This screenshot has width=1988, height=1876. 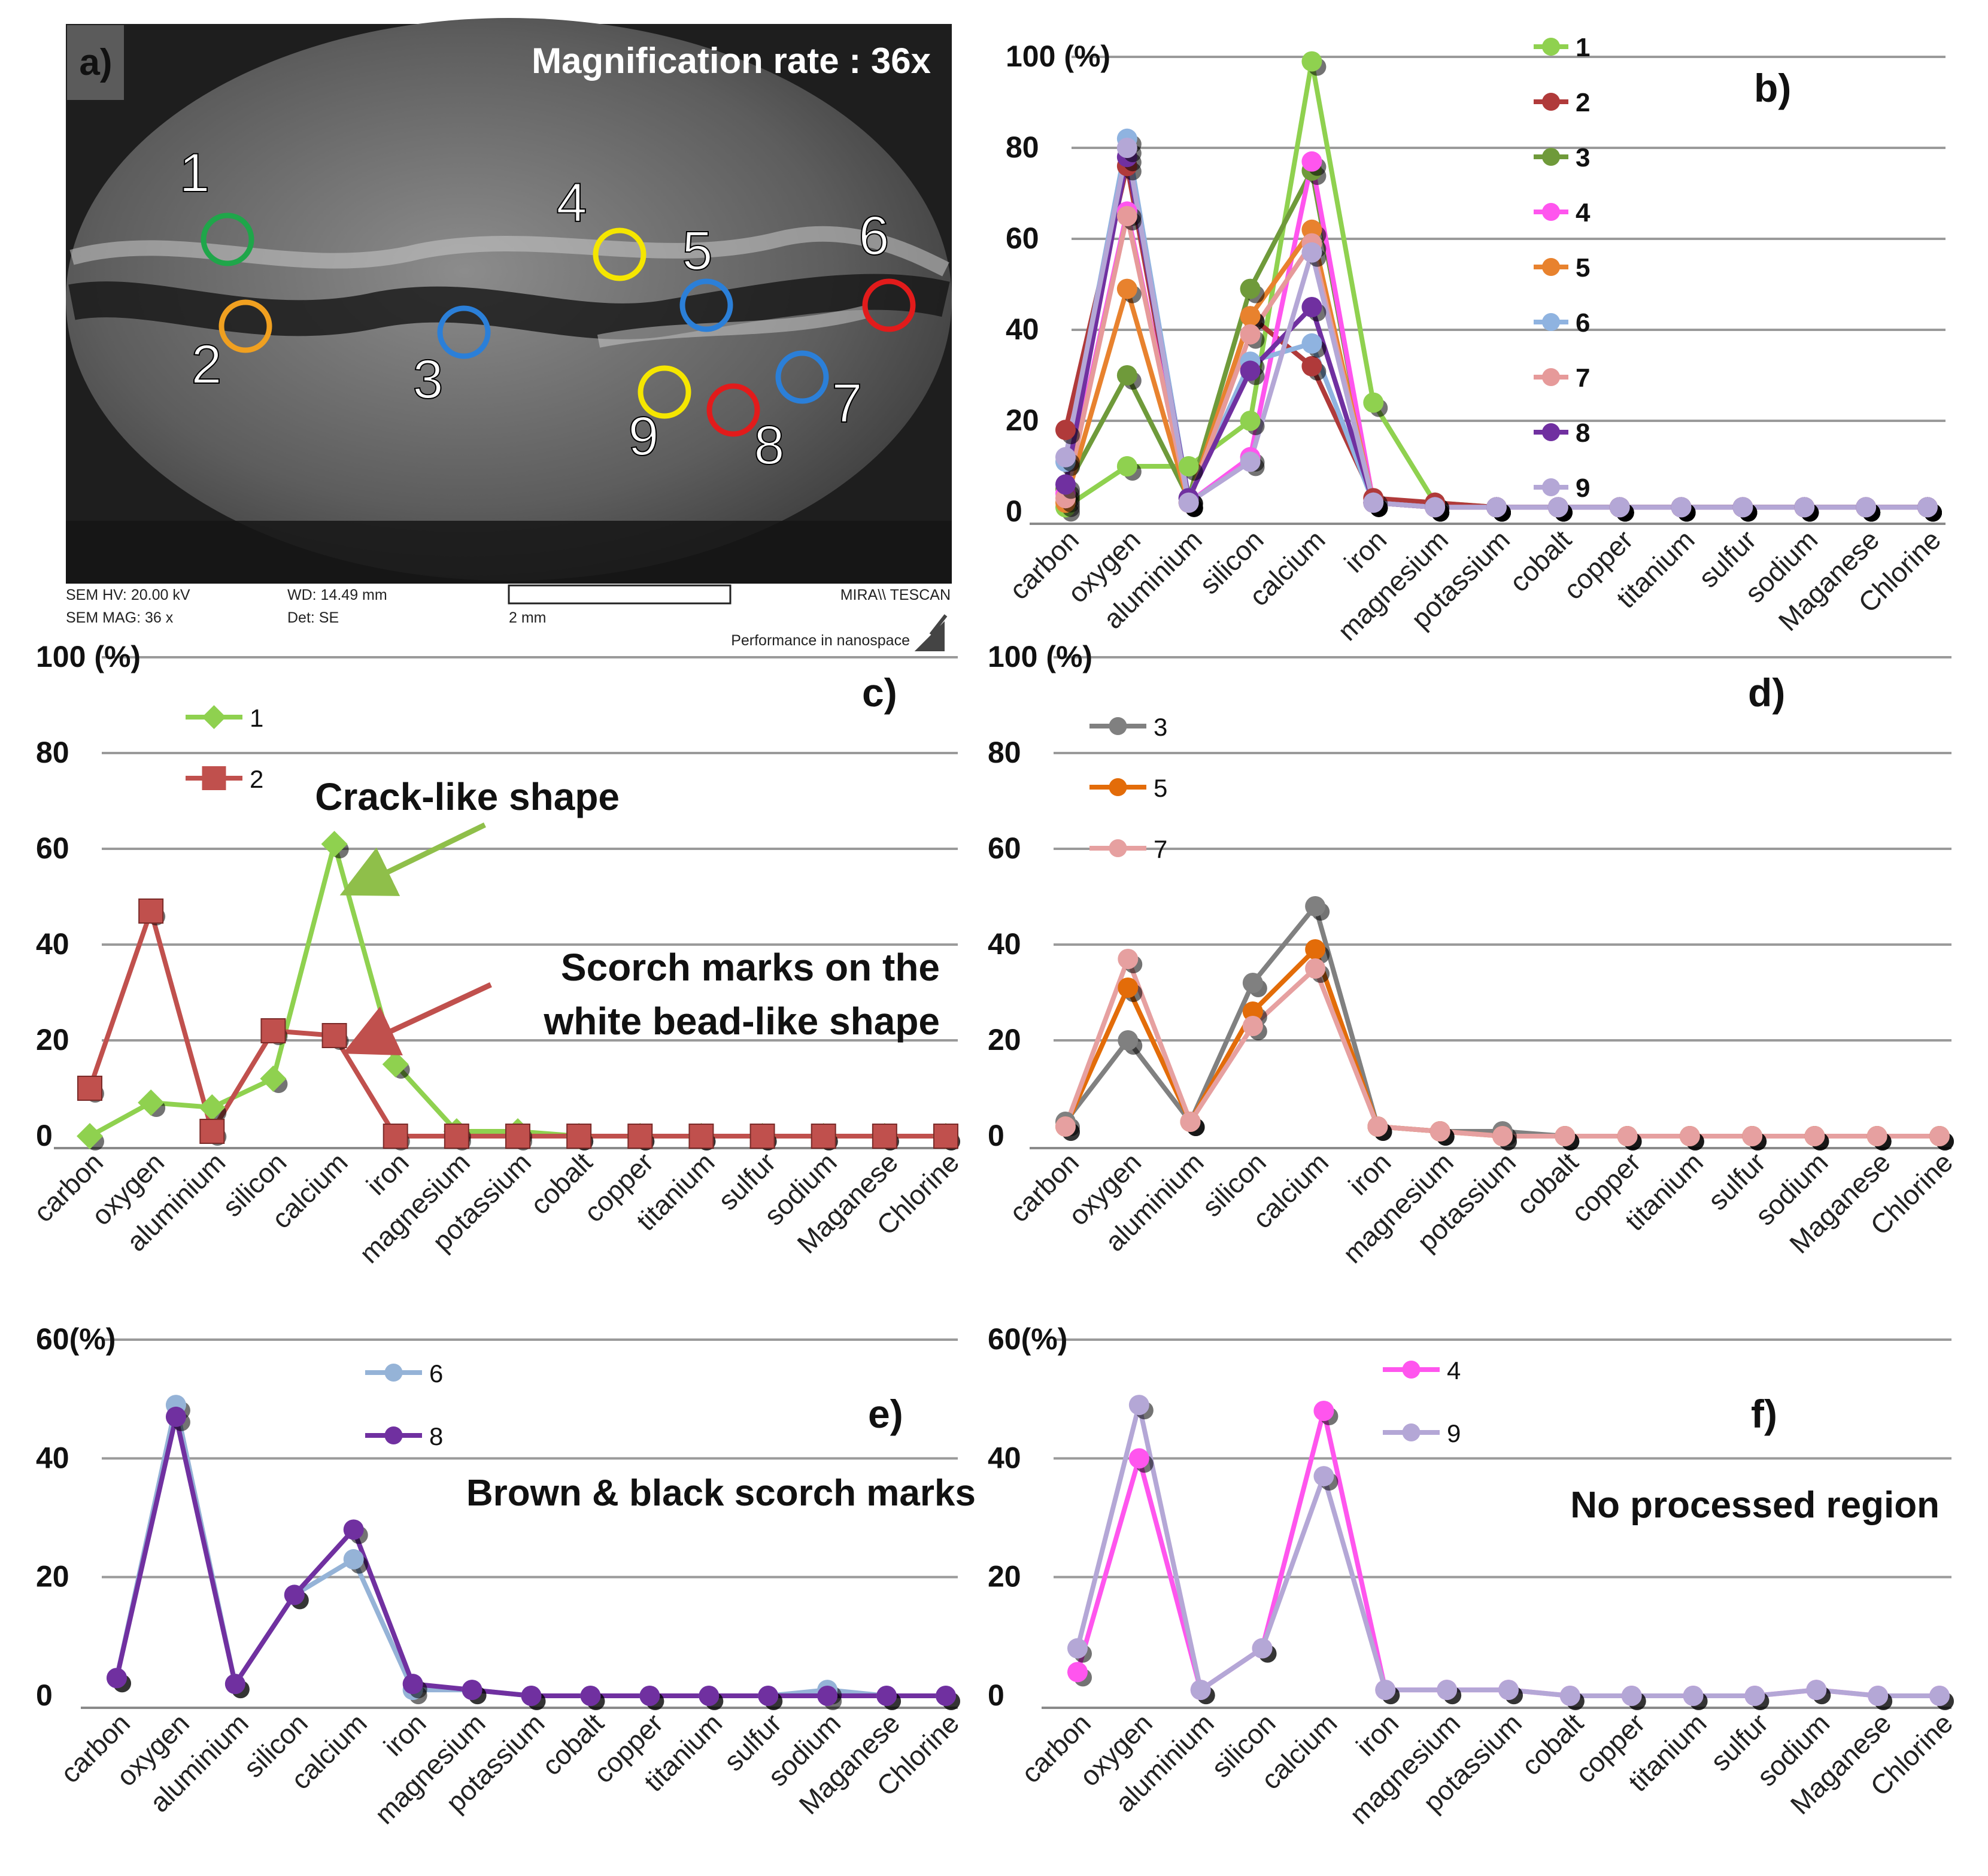 What do you see at coordinates (427, 379) in the screenshot?
I see `sem-marker-label-3: 3` at bounding box center [427, 379].